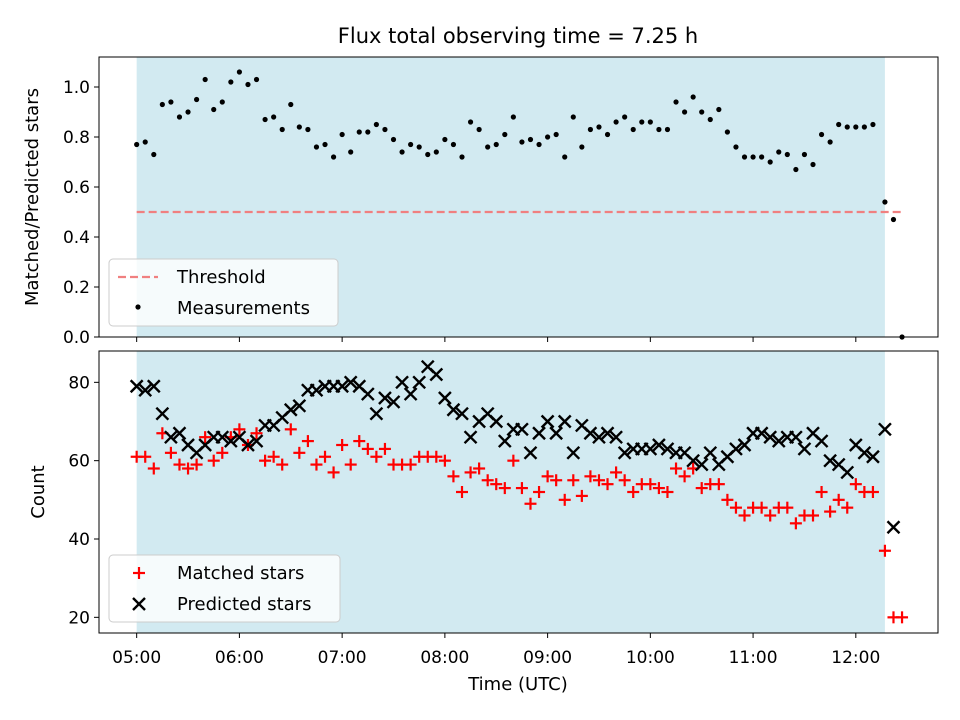 The height and width of the screenshot is (720, 960). Describe the element at coordinates (79, 540) in the screenshot. I see `bottom-y-tick-label: 40` at that location.